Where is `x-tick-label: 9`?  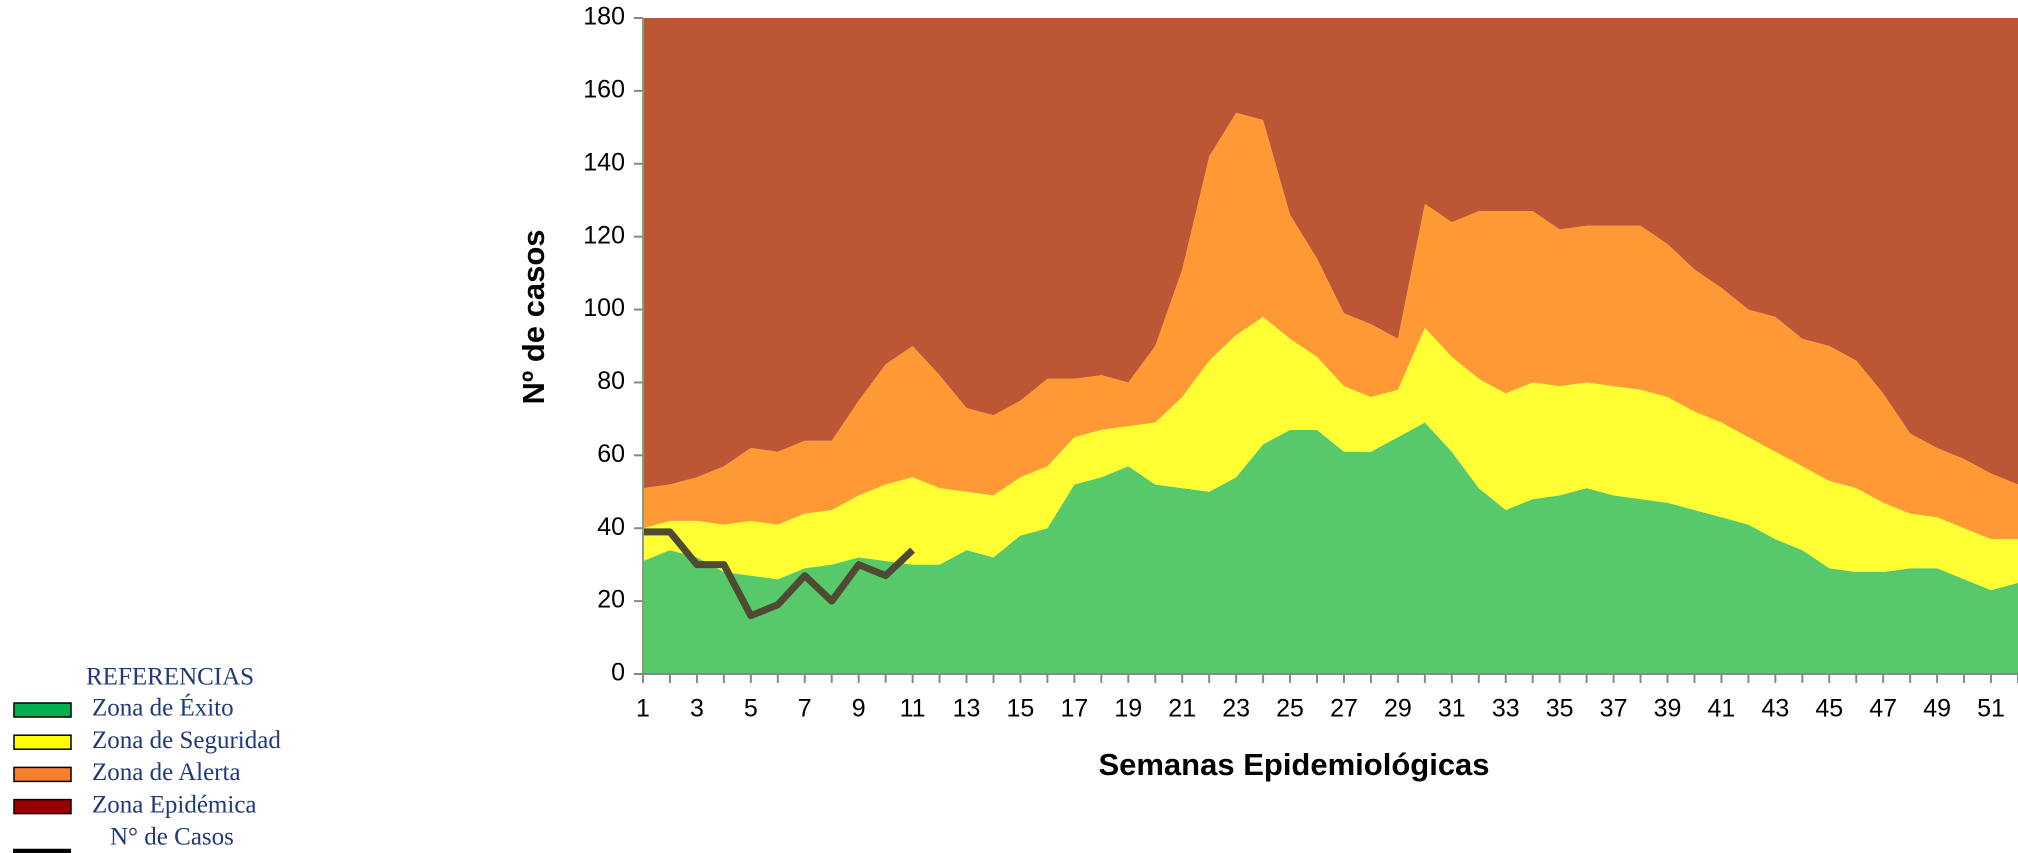
x-tick-label: 9 is located at coordinates (859, 709).